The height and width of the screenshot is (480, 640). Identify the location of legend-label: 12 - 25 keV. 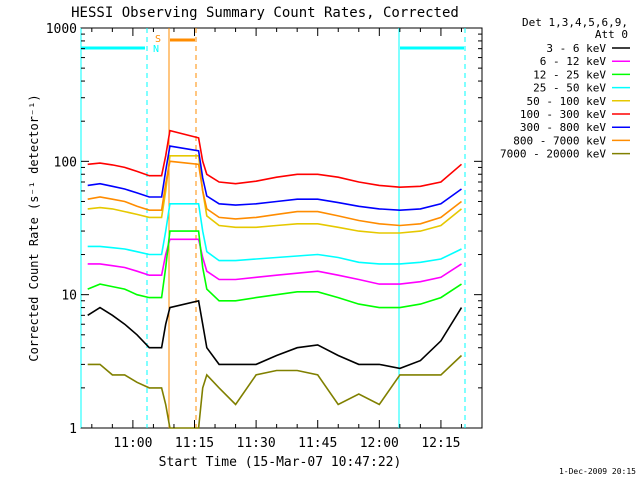
(569, 74).